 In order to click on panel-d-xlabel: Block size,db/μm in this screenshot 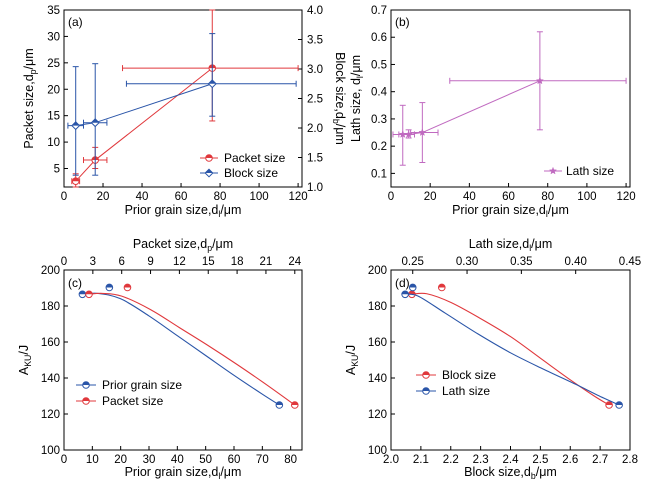, I will do `click(510, 473)`.